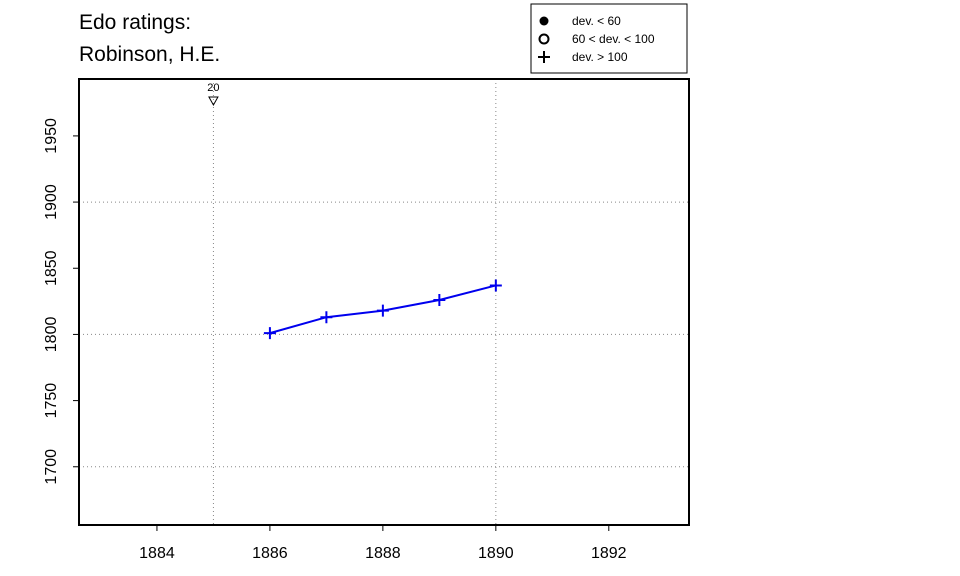 This screenshot has width=960, height=576. I want to click on legend-label: 60 < dev. < 100, so click(613, 39).